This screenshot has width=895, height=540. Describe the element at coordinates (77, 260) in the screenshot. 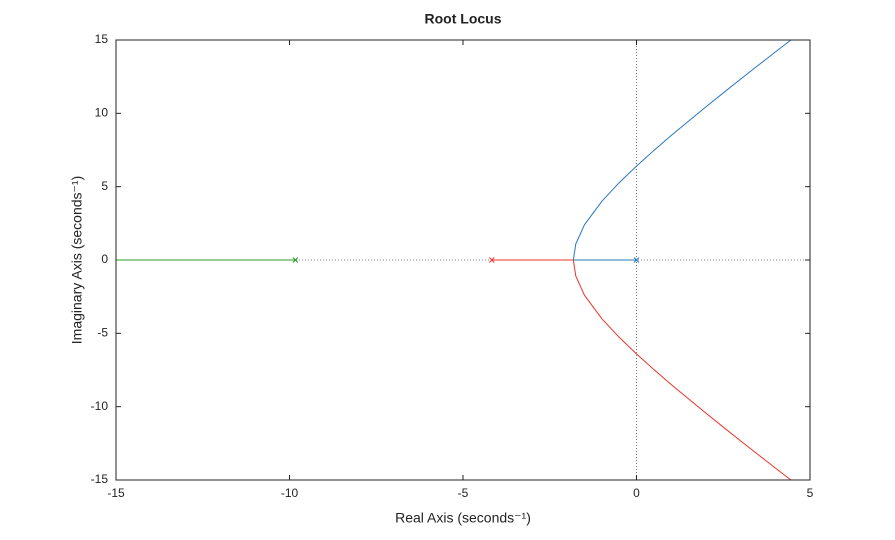

I see `y-axis-label: Imaginary Axis (seconds⁻¹)` at that location.